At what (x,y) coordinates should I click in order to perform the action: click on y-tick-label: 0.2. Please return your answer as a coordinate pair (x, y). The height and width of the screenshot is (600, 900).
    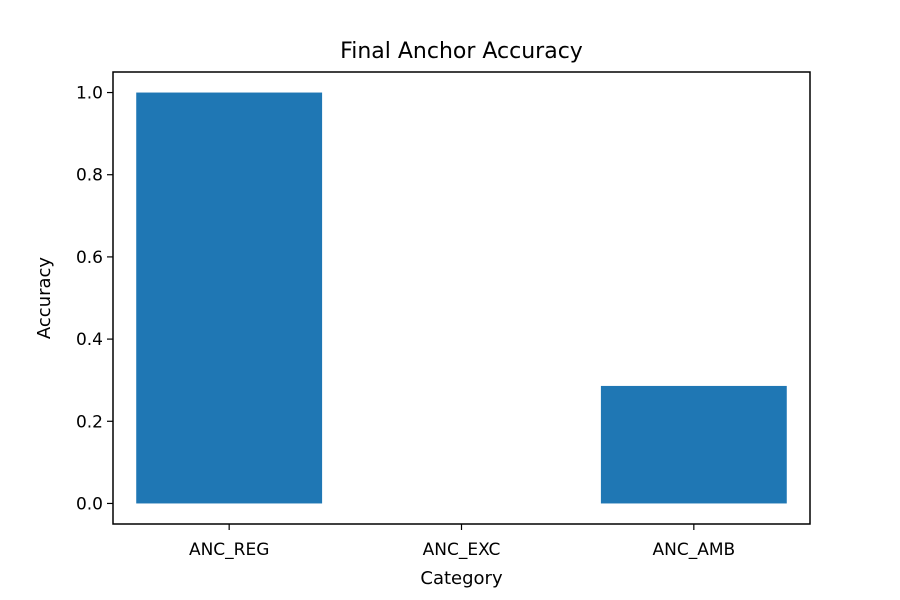
    Looking at the image, I should click on (89, 422).